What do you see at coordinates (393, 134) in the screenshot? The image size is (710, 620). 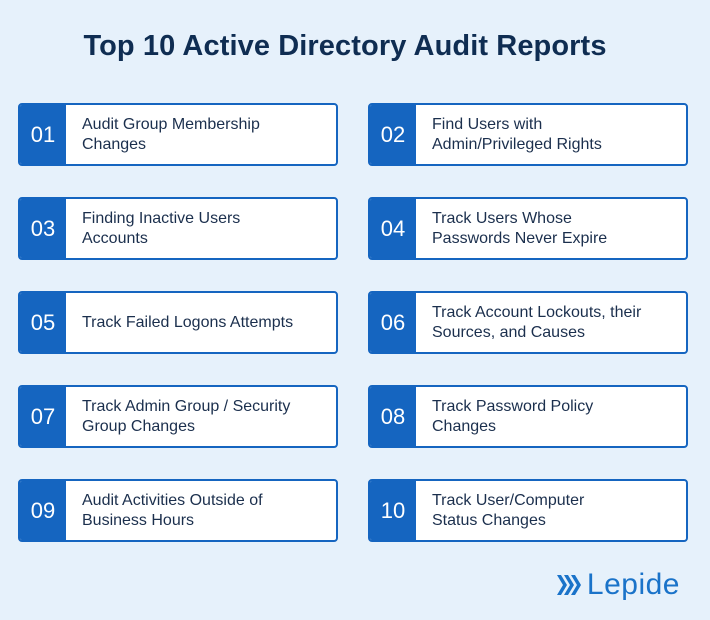 I see `report-number: 02` at bounding box center [393, 134].